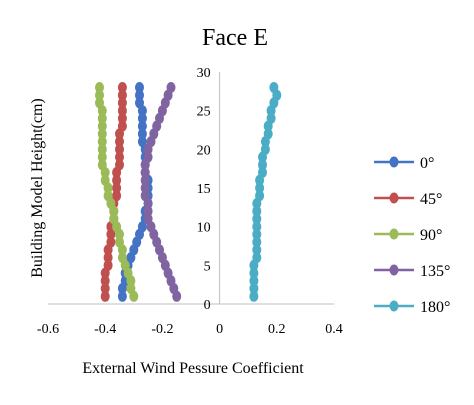 This screenshot has width=474, height=405. What do you see at coordinates (408, 235) in the screenshot?
I see `legend-item: 90°` at bounding box center [408, 235].